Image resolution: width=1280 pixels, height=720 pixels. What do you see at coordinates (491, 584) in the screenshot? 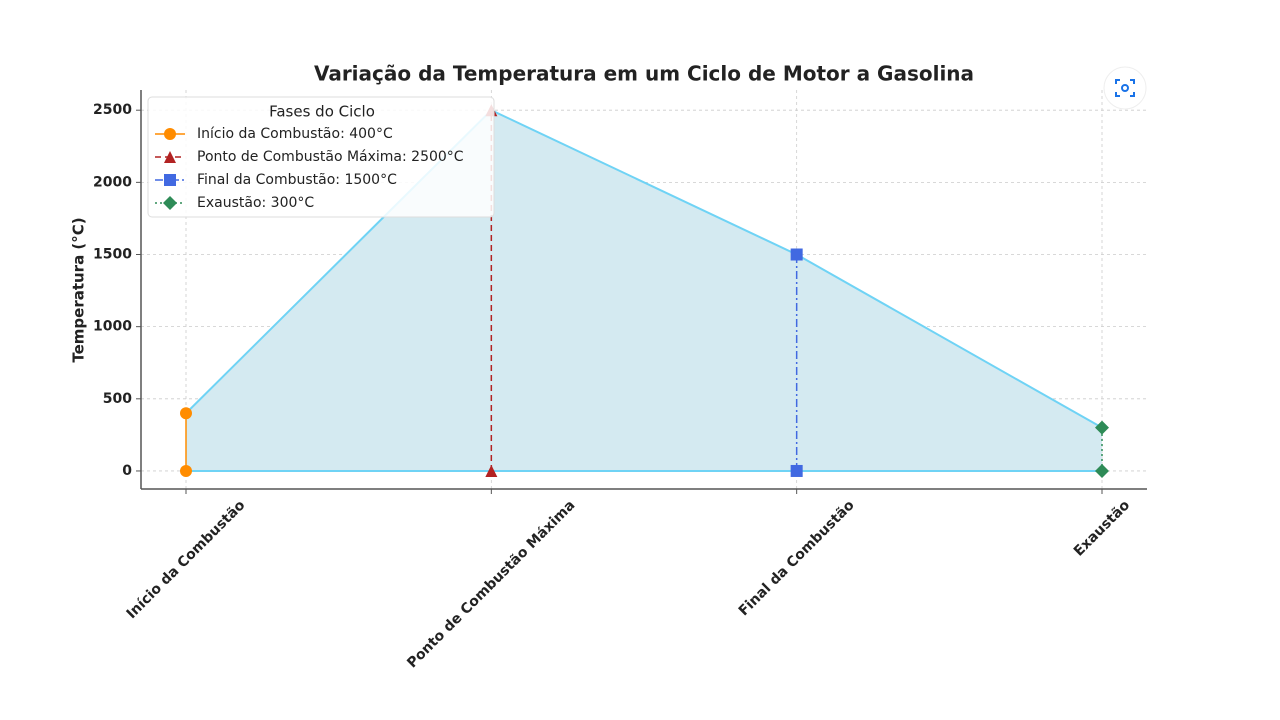
I see `x-tick-label: Ponto de Combustão Máxima` at bounding box center [491, 584].